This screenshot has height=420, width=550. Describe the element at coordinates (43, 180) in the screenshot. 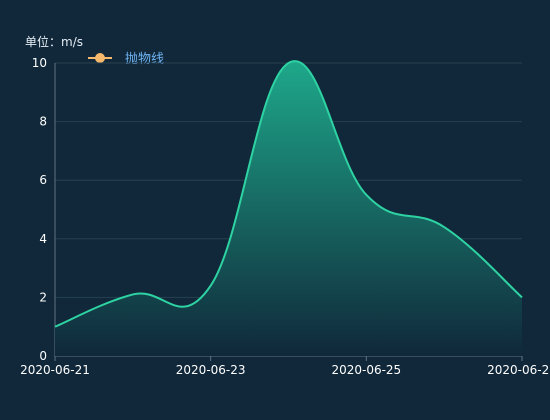

I see `y-tick-label: 6` at that location.